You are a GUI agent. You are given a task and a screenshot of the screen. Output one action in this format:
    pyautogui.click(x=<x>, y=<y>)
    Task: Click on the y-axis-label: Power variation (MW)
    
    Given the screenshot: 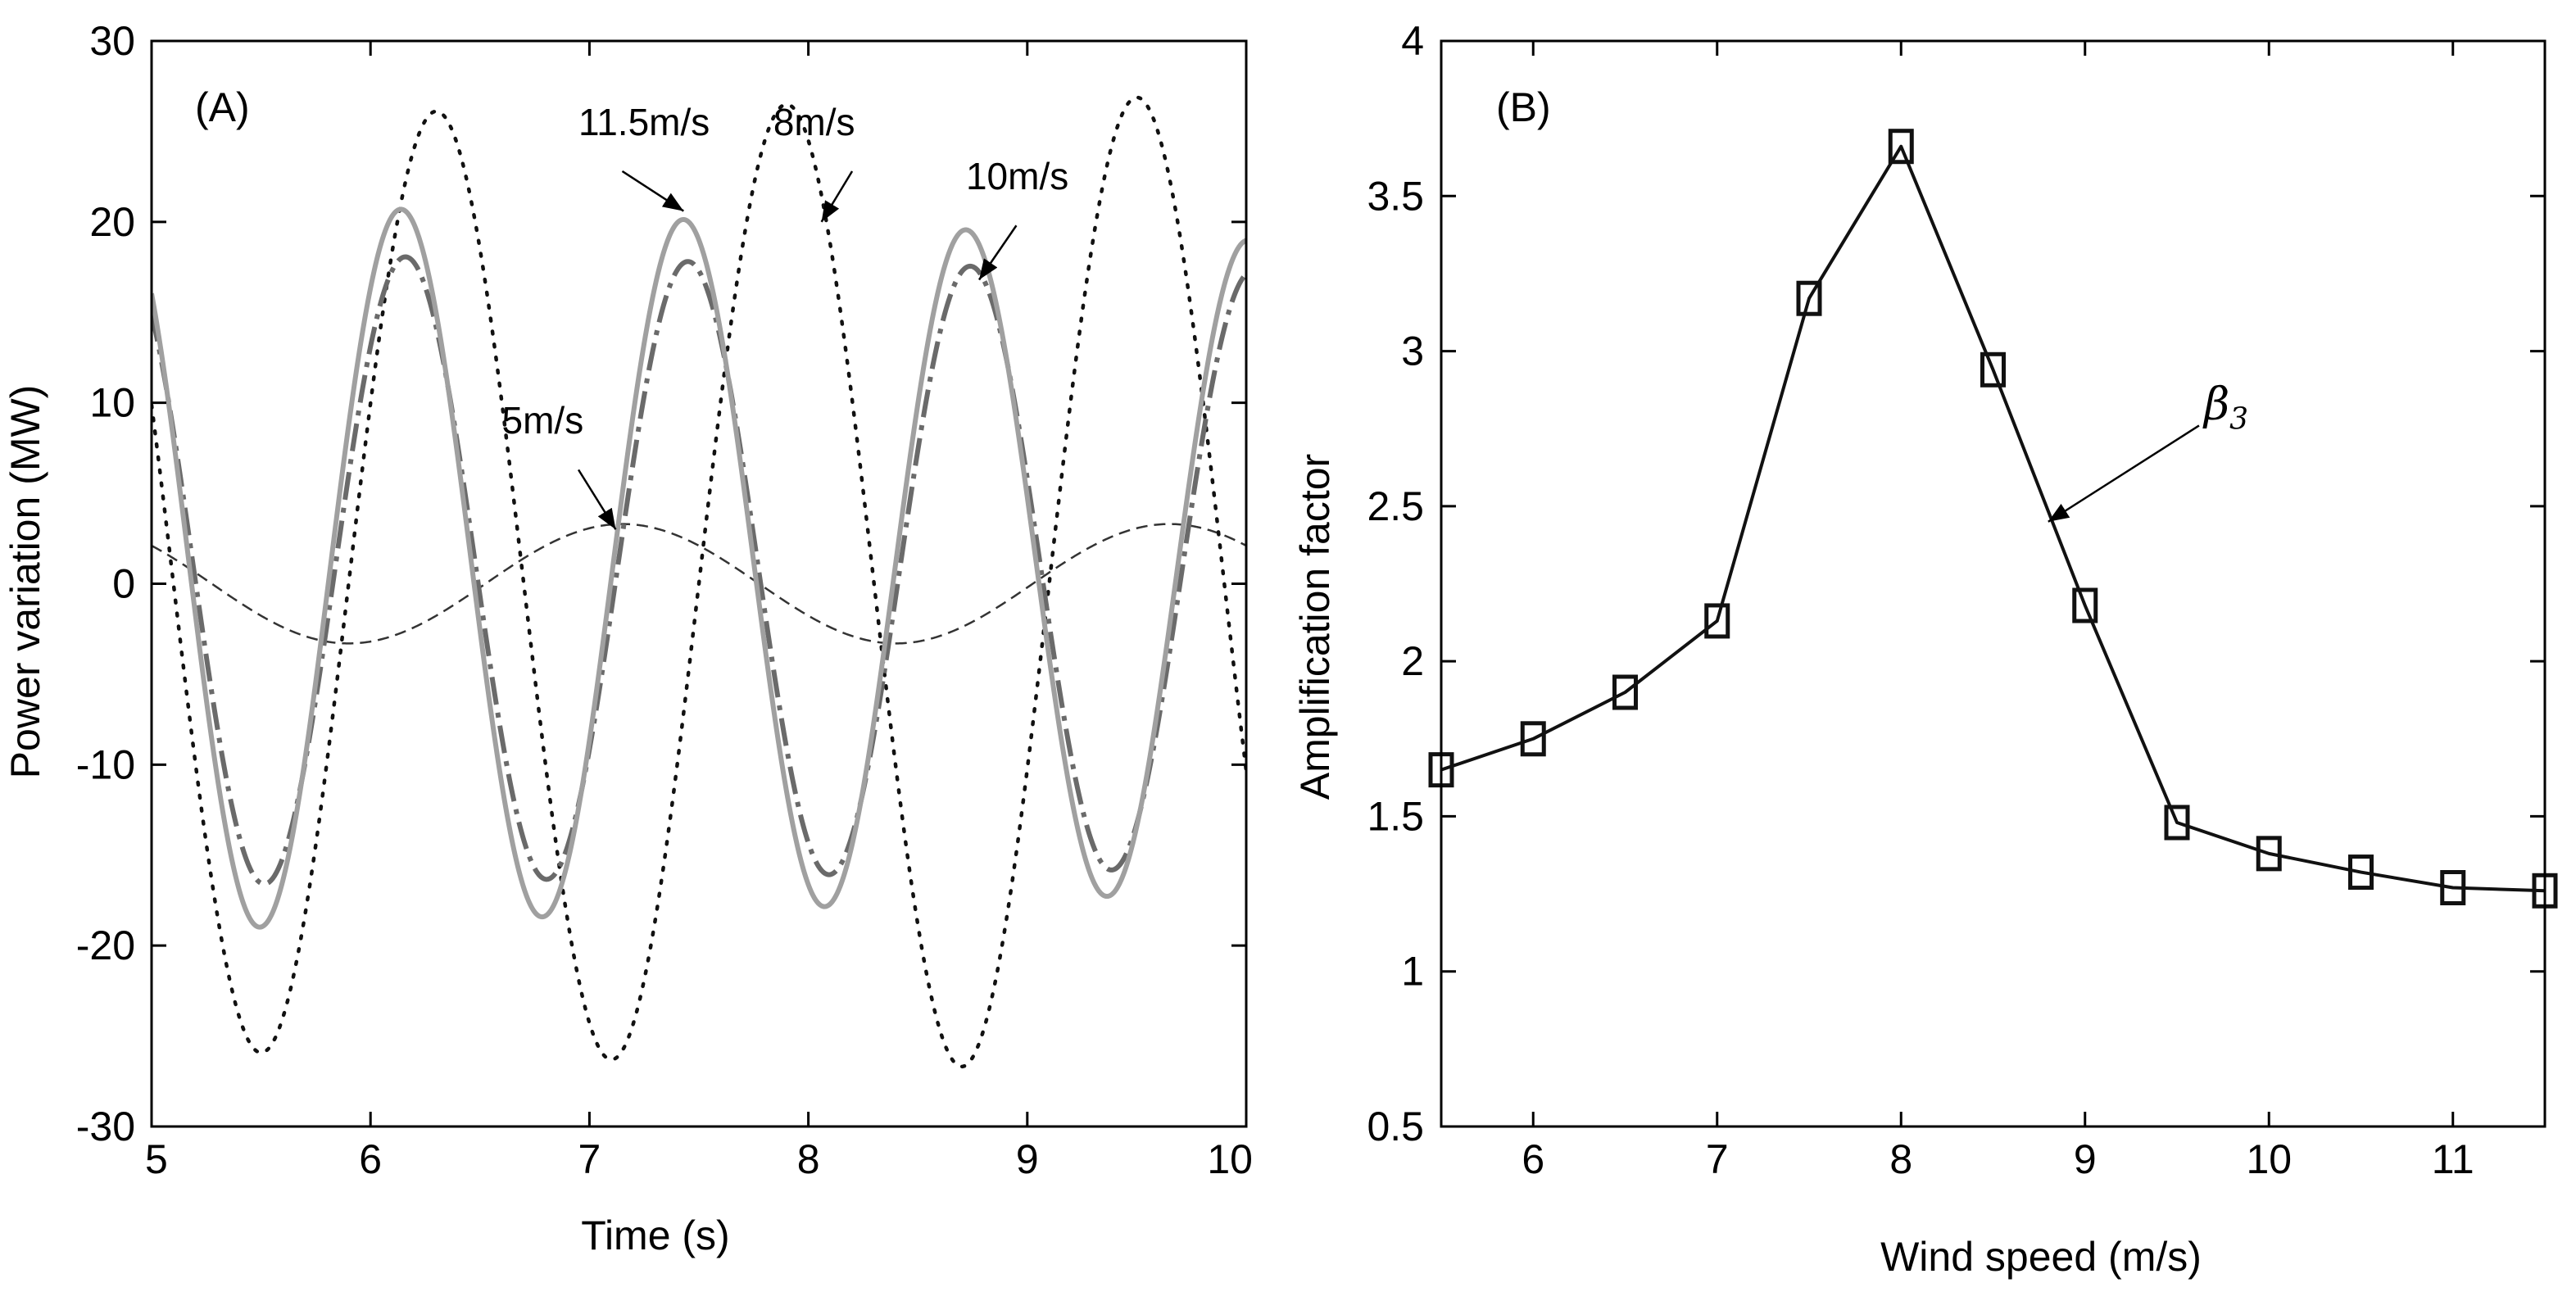 What is the action you would take?
    pyautogui.click(x=25, y=582)
    